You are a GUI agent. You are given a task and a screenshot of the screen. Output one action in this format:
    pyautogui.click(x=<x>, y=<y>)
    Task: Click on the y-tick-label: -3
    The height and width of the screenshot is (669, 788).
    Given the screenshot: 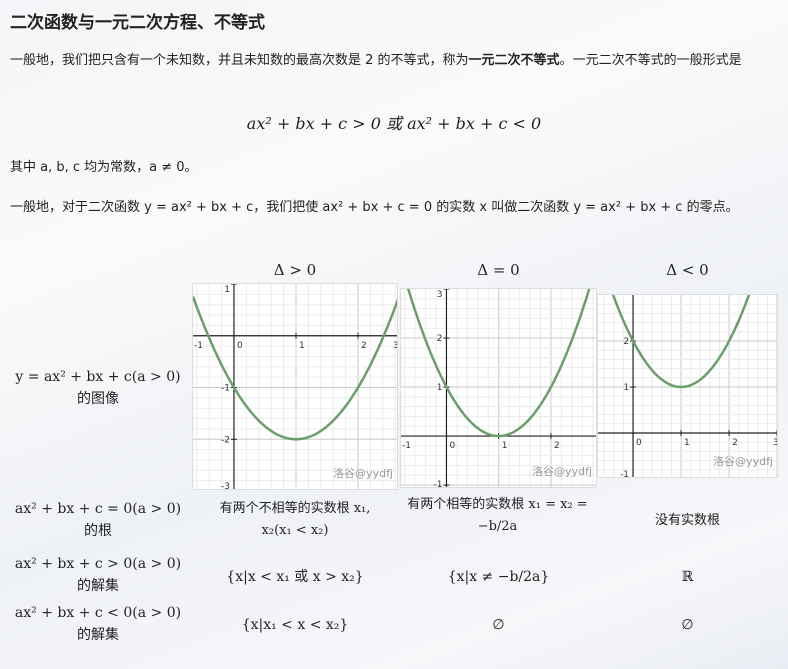 What is the action you would take?
    pyautogui.click(x=225, y=486)
    